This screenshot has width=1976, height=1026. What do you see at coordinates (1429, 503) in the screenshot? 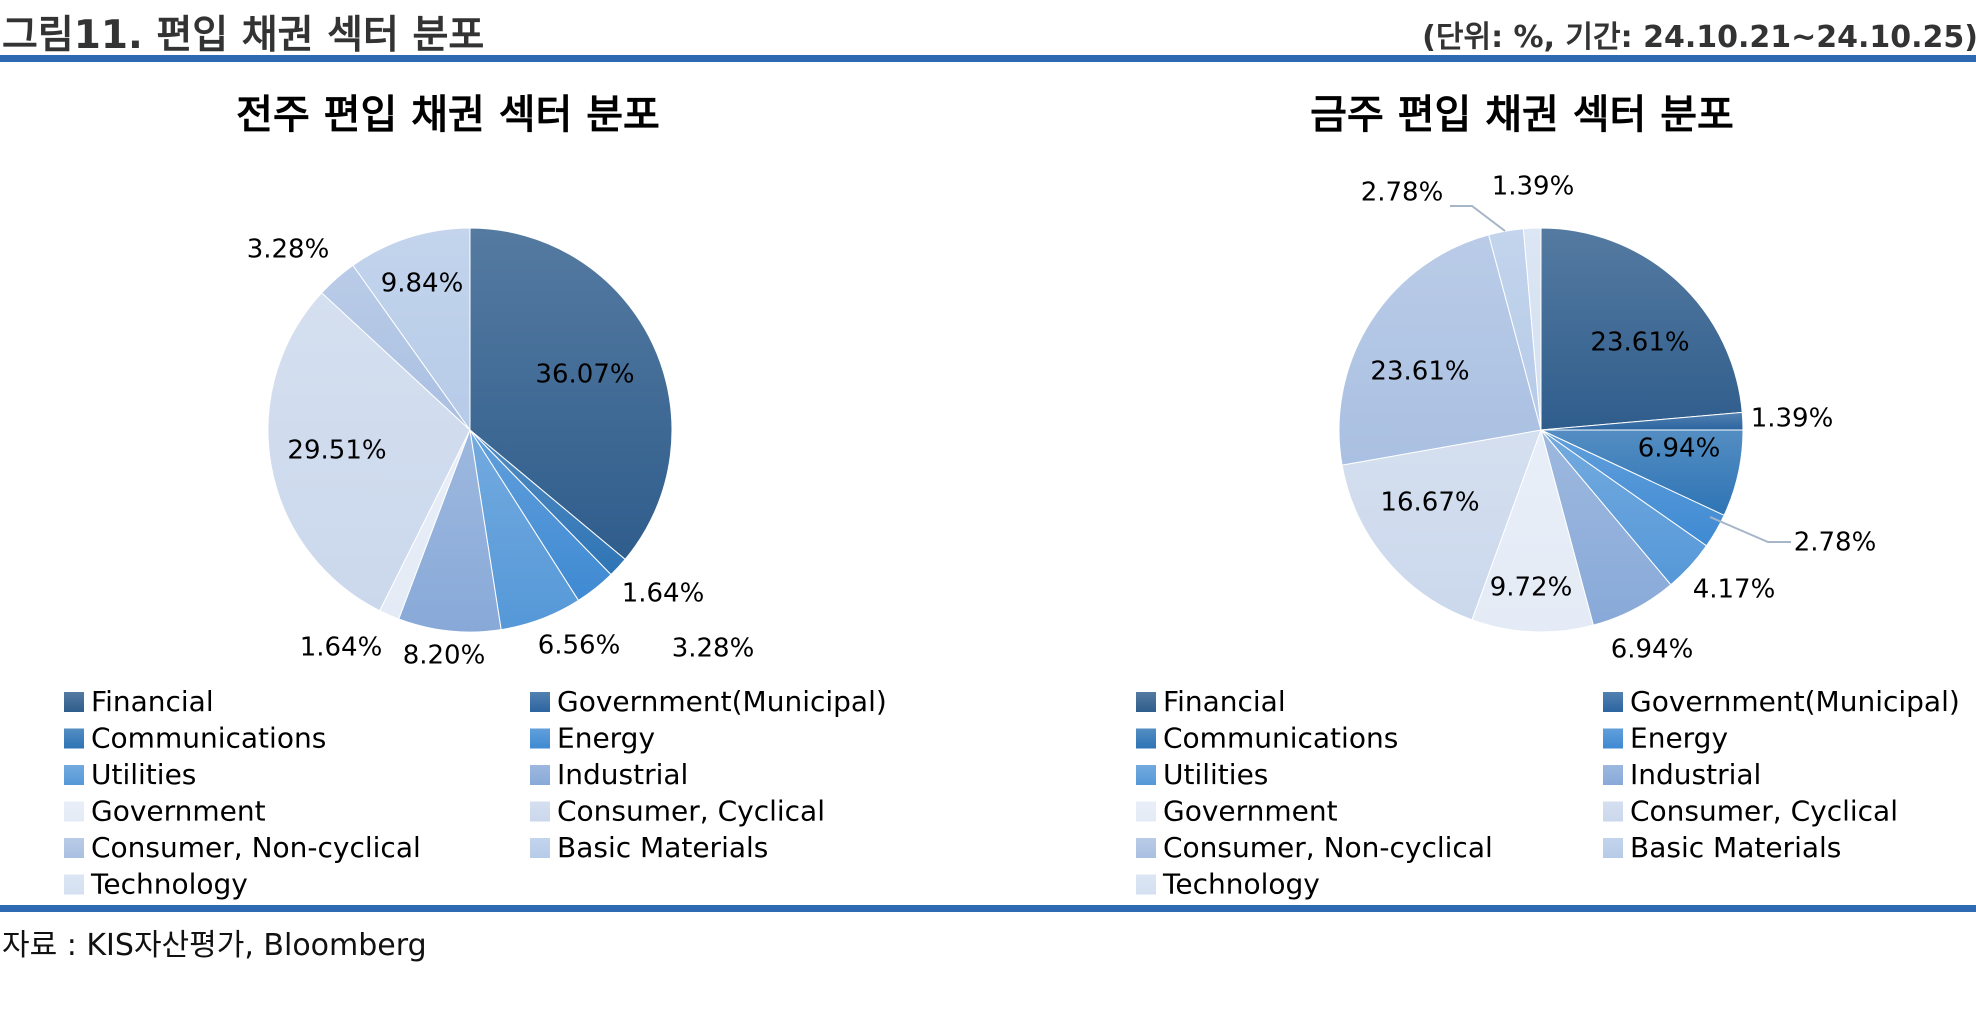
I see `data-label: 16.67%` at bounding box center [1429, 503].